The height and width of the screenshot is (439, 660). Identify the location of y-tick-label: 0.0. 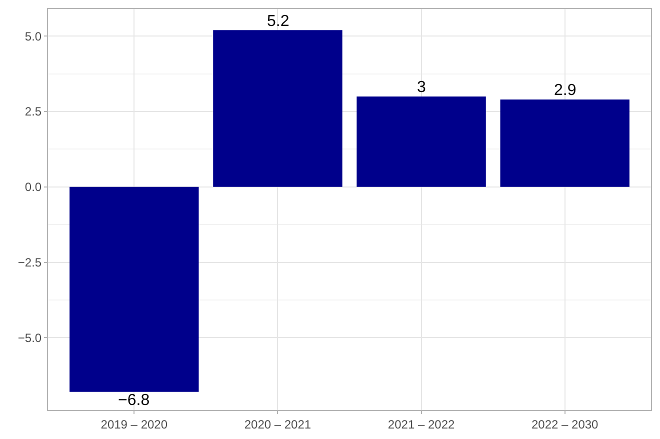
(33, 187).